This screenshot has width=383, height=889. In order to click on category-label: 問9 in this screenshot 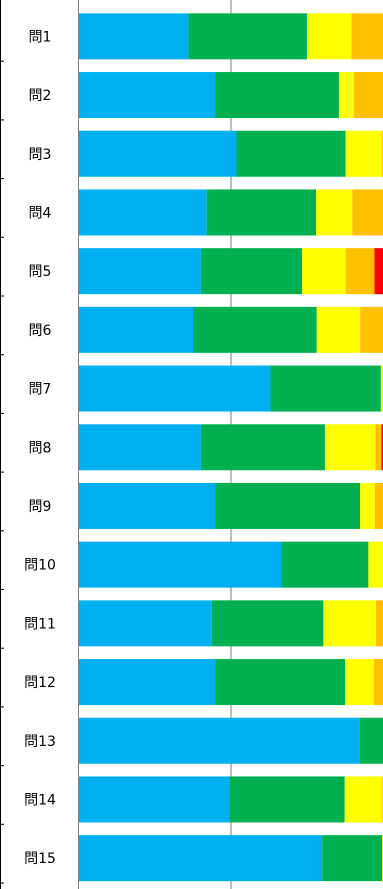, I will do `click(40, 507)`.